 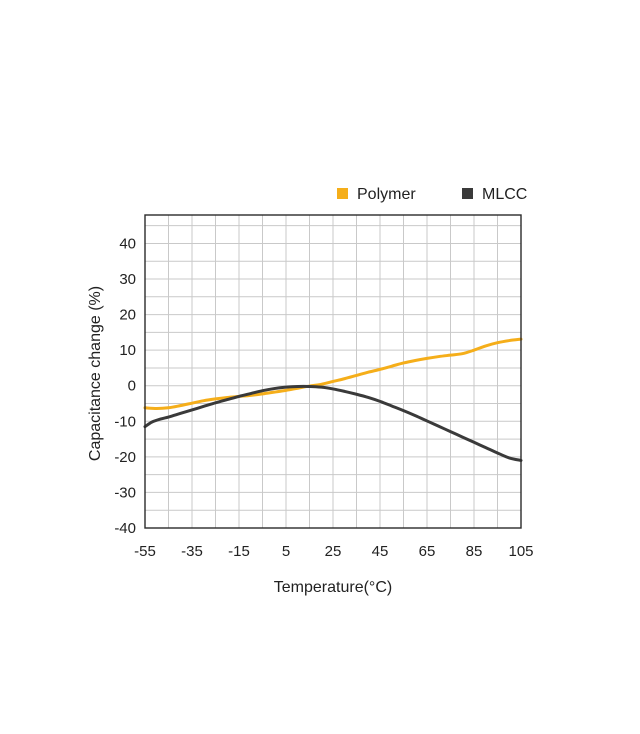 I want to click on y-tick-label: 30, so click(x=127, y=279).